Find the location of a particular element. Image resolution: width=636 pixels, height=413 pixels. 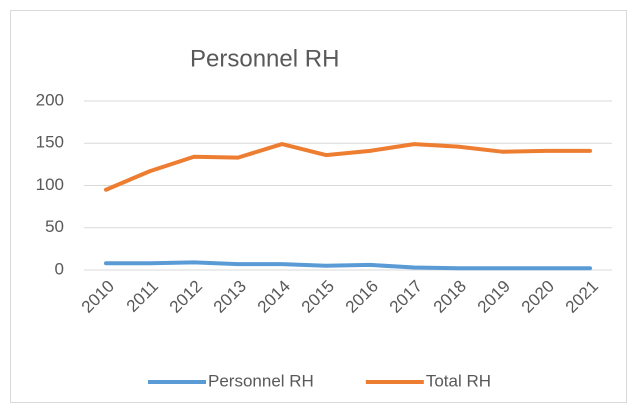

y-tick-label: 150 is located at coordinates (50, 142).